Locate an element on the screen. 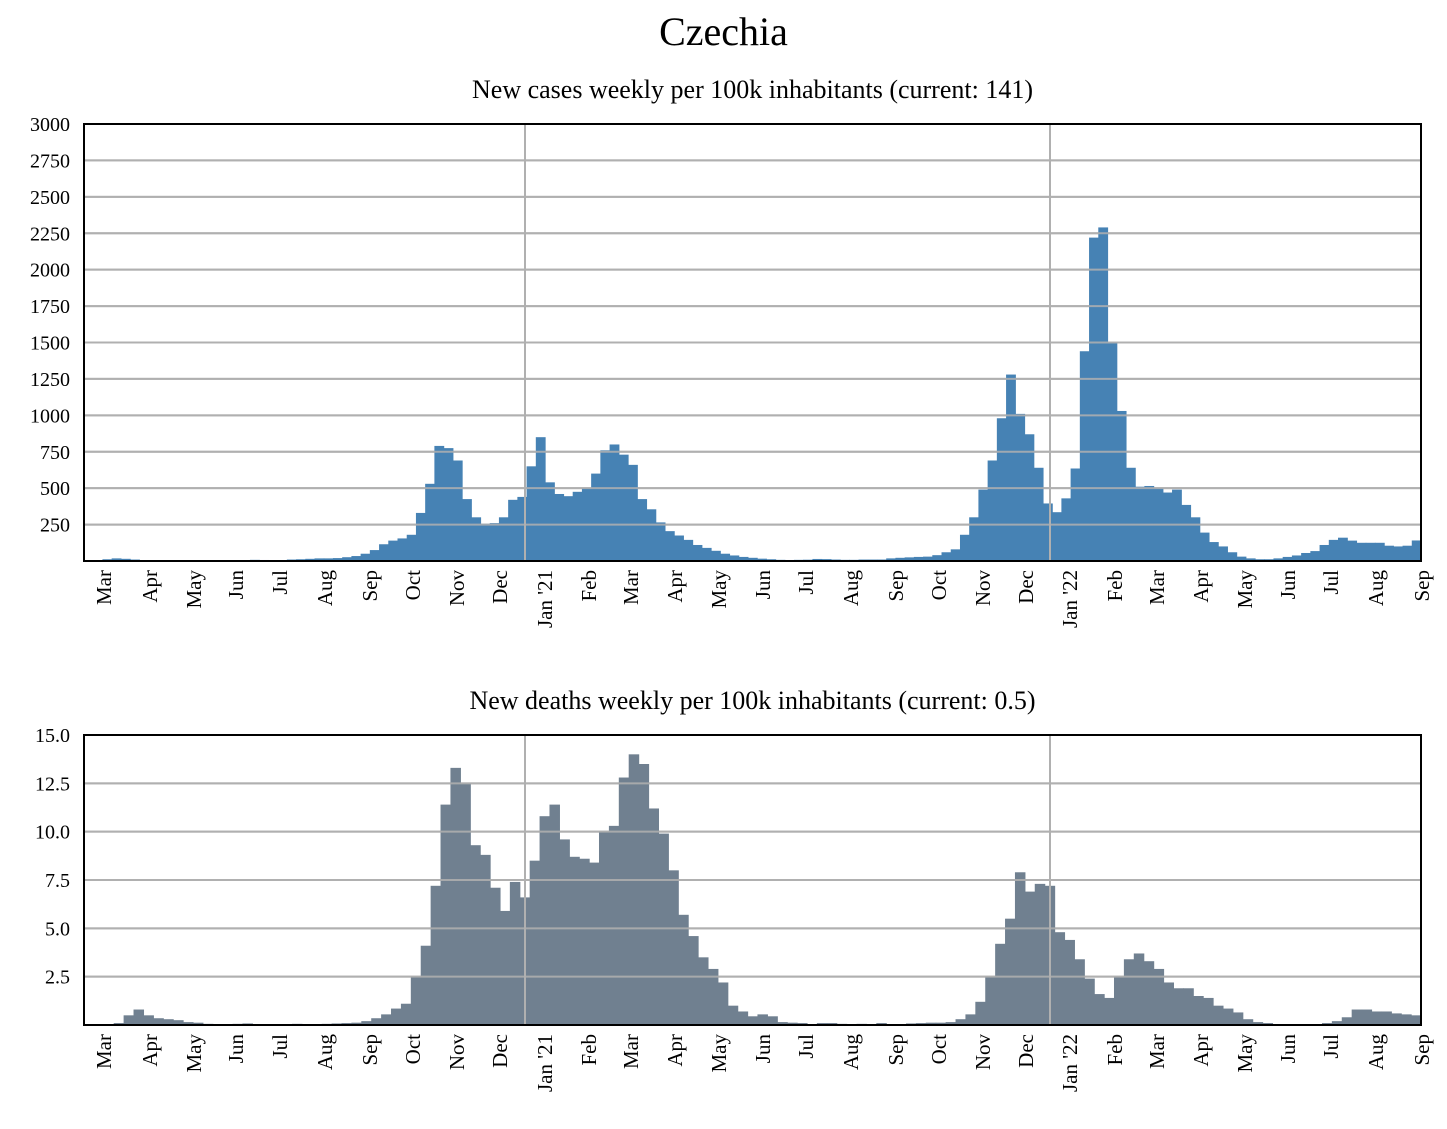 The width and height of the screenshot is (1447, 1129). y-tick-label: 15.0 is located at coordinates (52, 736).